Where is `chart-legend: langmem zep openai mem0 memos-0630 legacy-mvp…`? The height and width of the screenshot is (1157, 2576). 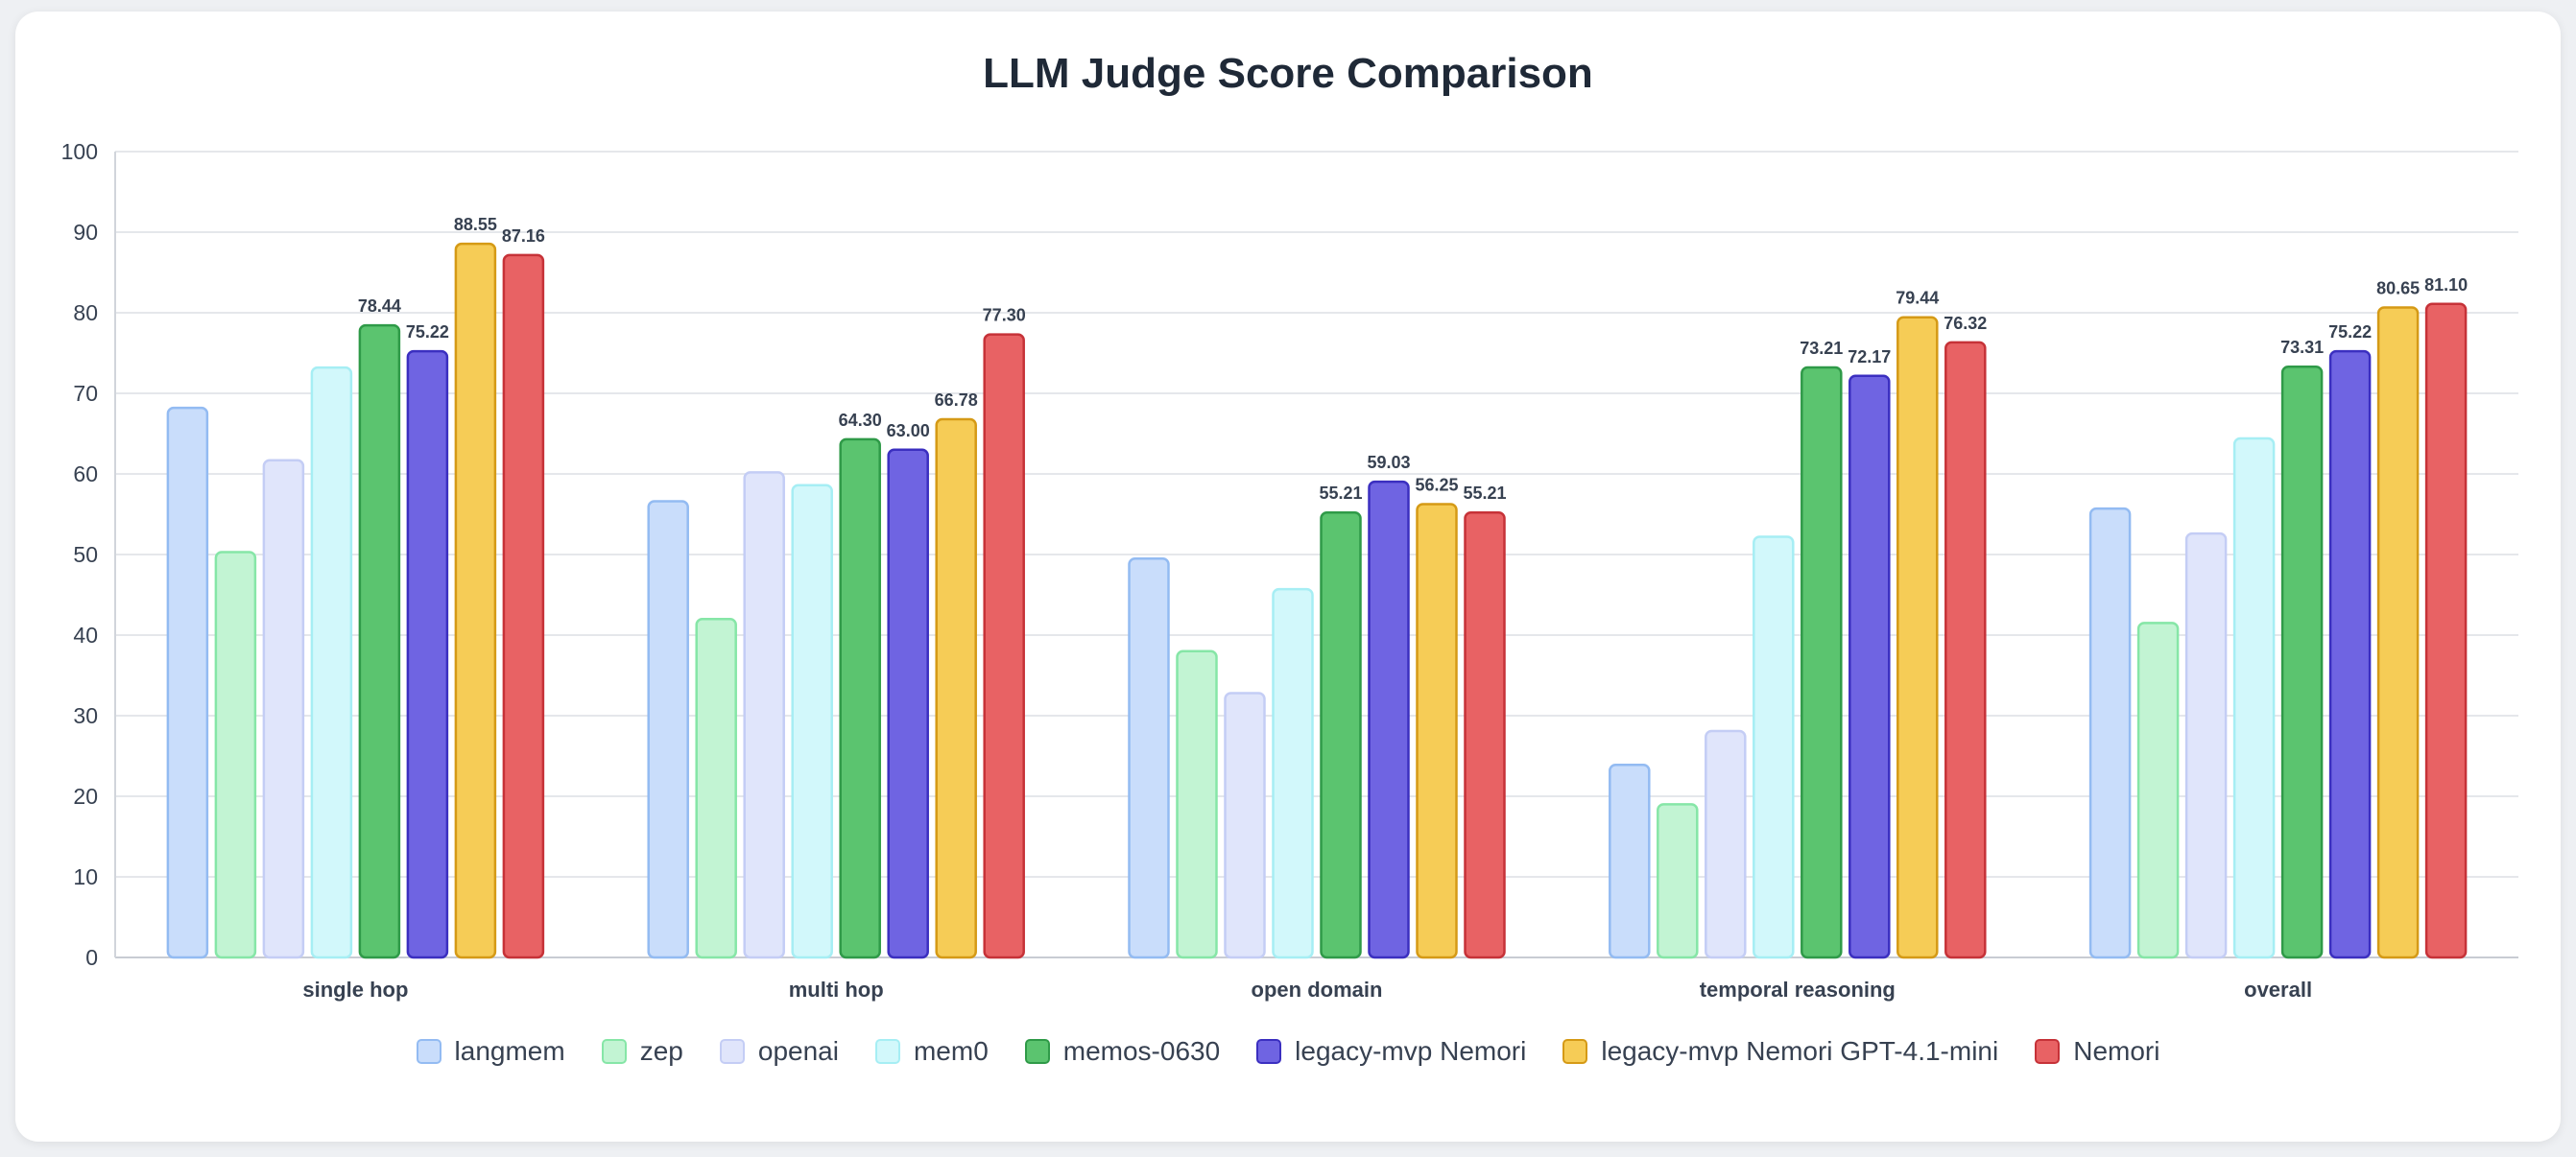 chart-legend: langmem zep openai mem0 memos-0630 legacy-mvp… is located at coordinates (1288, 1051).